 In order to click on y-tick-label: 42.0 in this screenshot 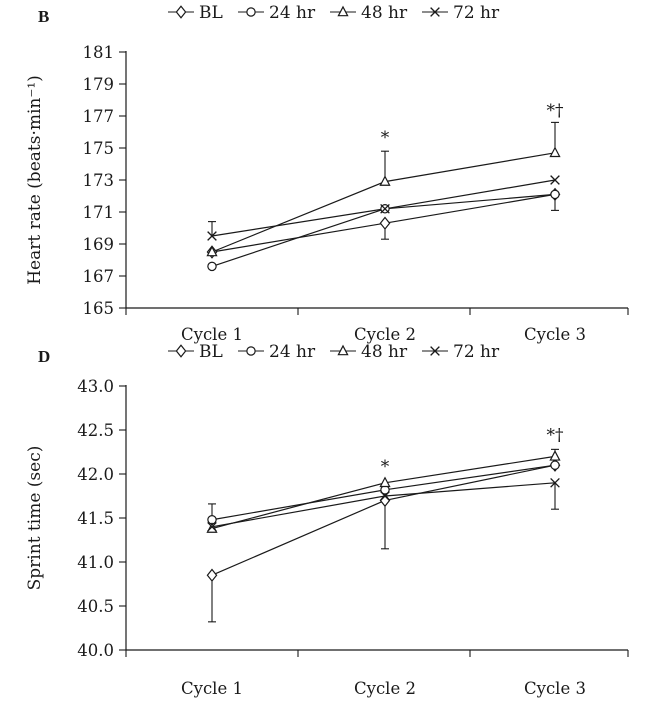, I will do `click(95, 474)`.